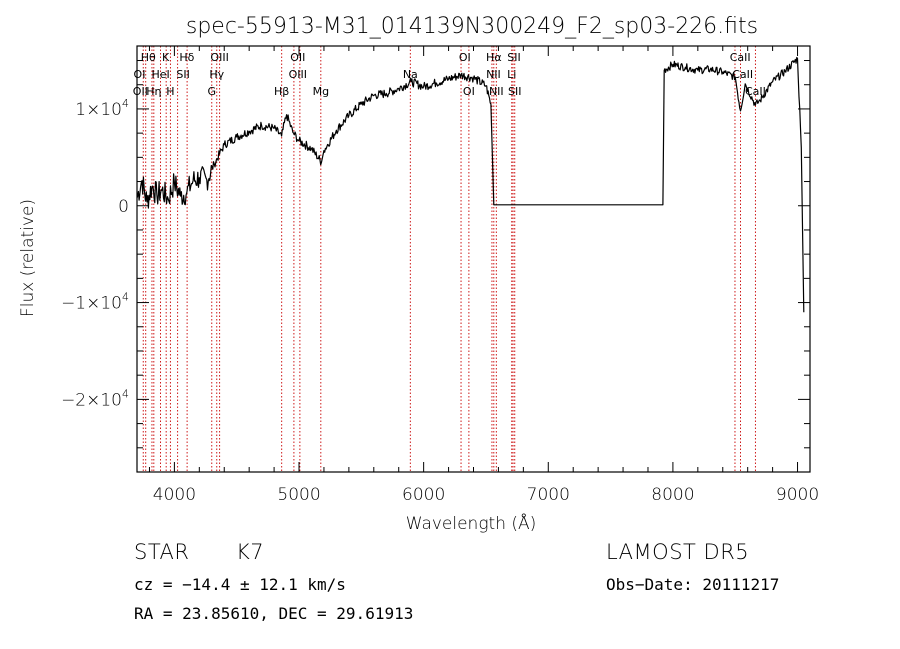  What do you see at coordinates (102, 108) in the screenshot?
I see `y-tick-label: 1×10⁴` at bounding box center [102, 108].